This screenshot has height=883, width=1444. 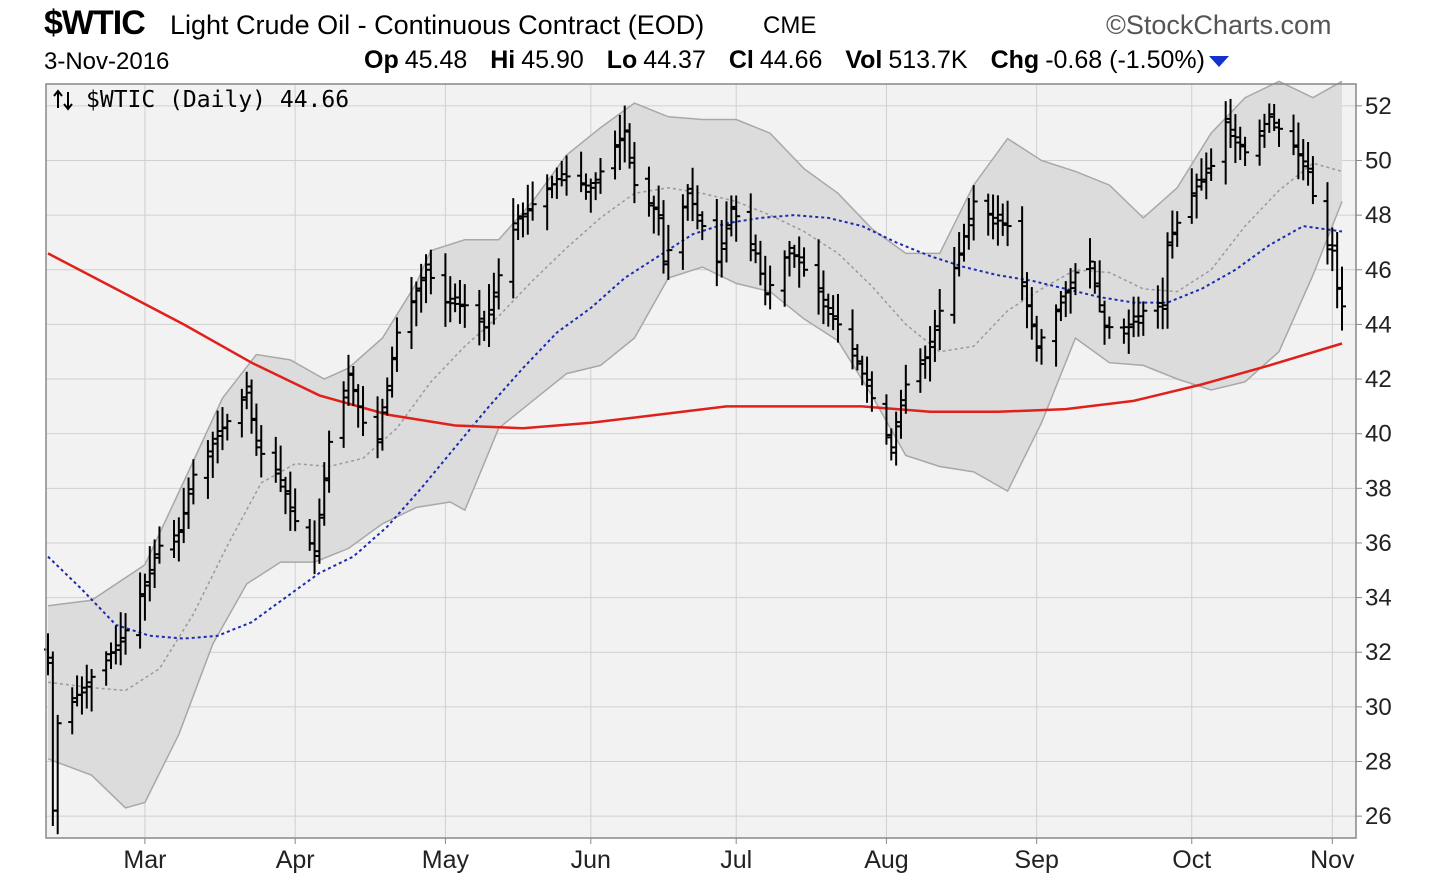 What do you see at coordinates (1332, 860) in the screenshot?
I see `x-tick-label: Nov` at bounding box center [1332, 860].